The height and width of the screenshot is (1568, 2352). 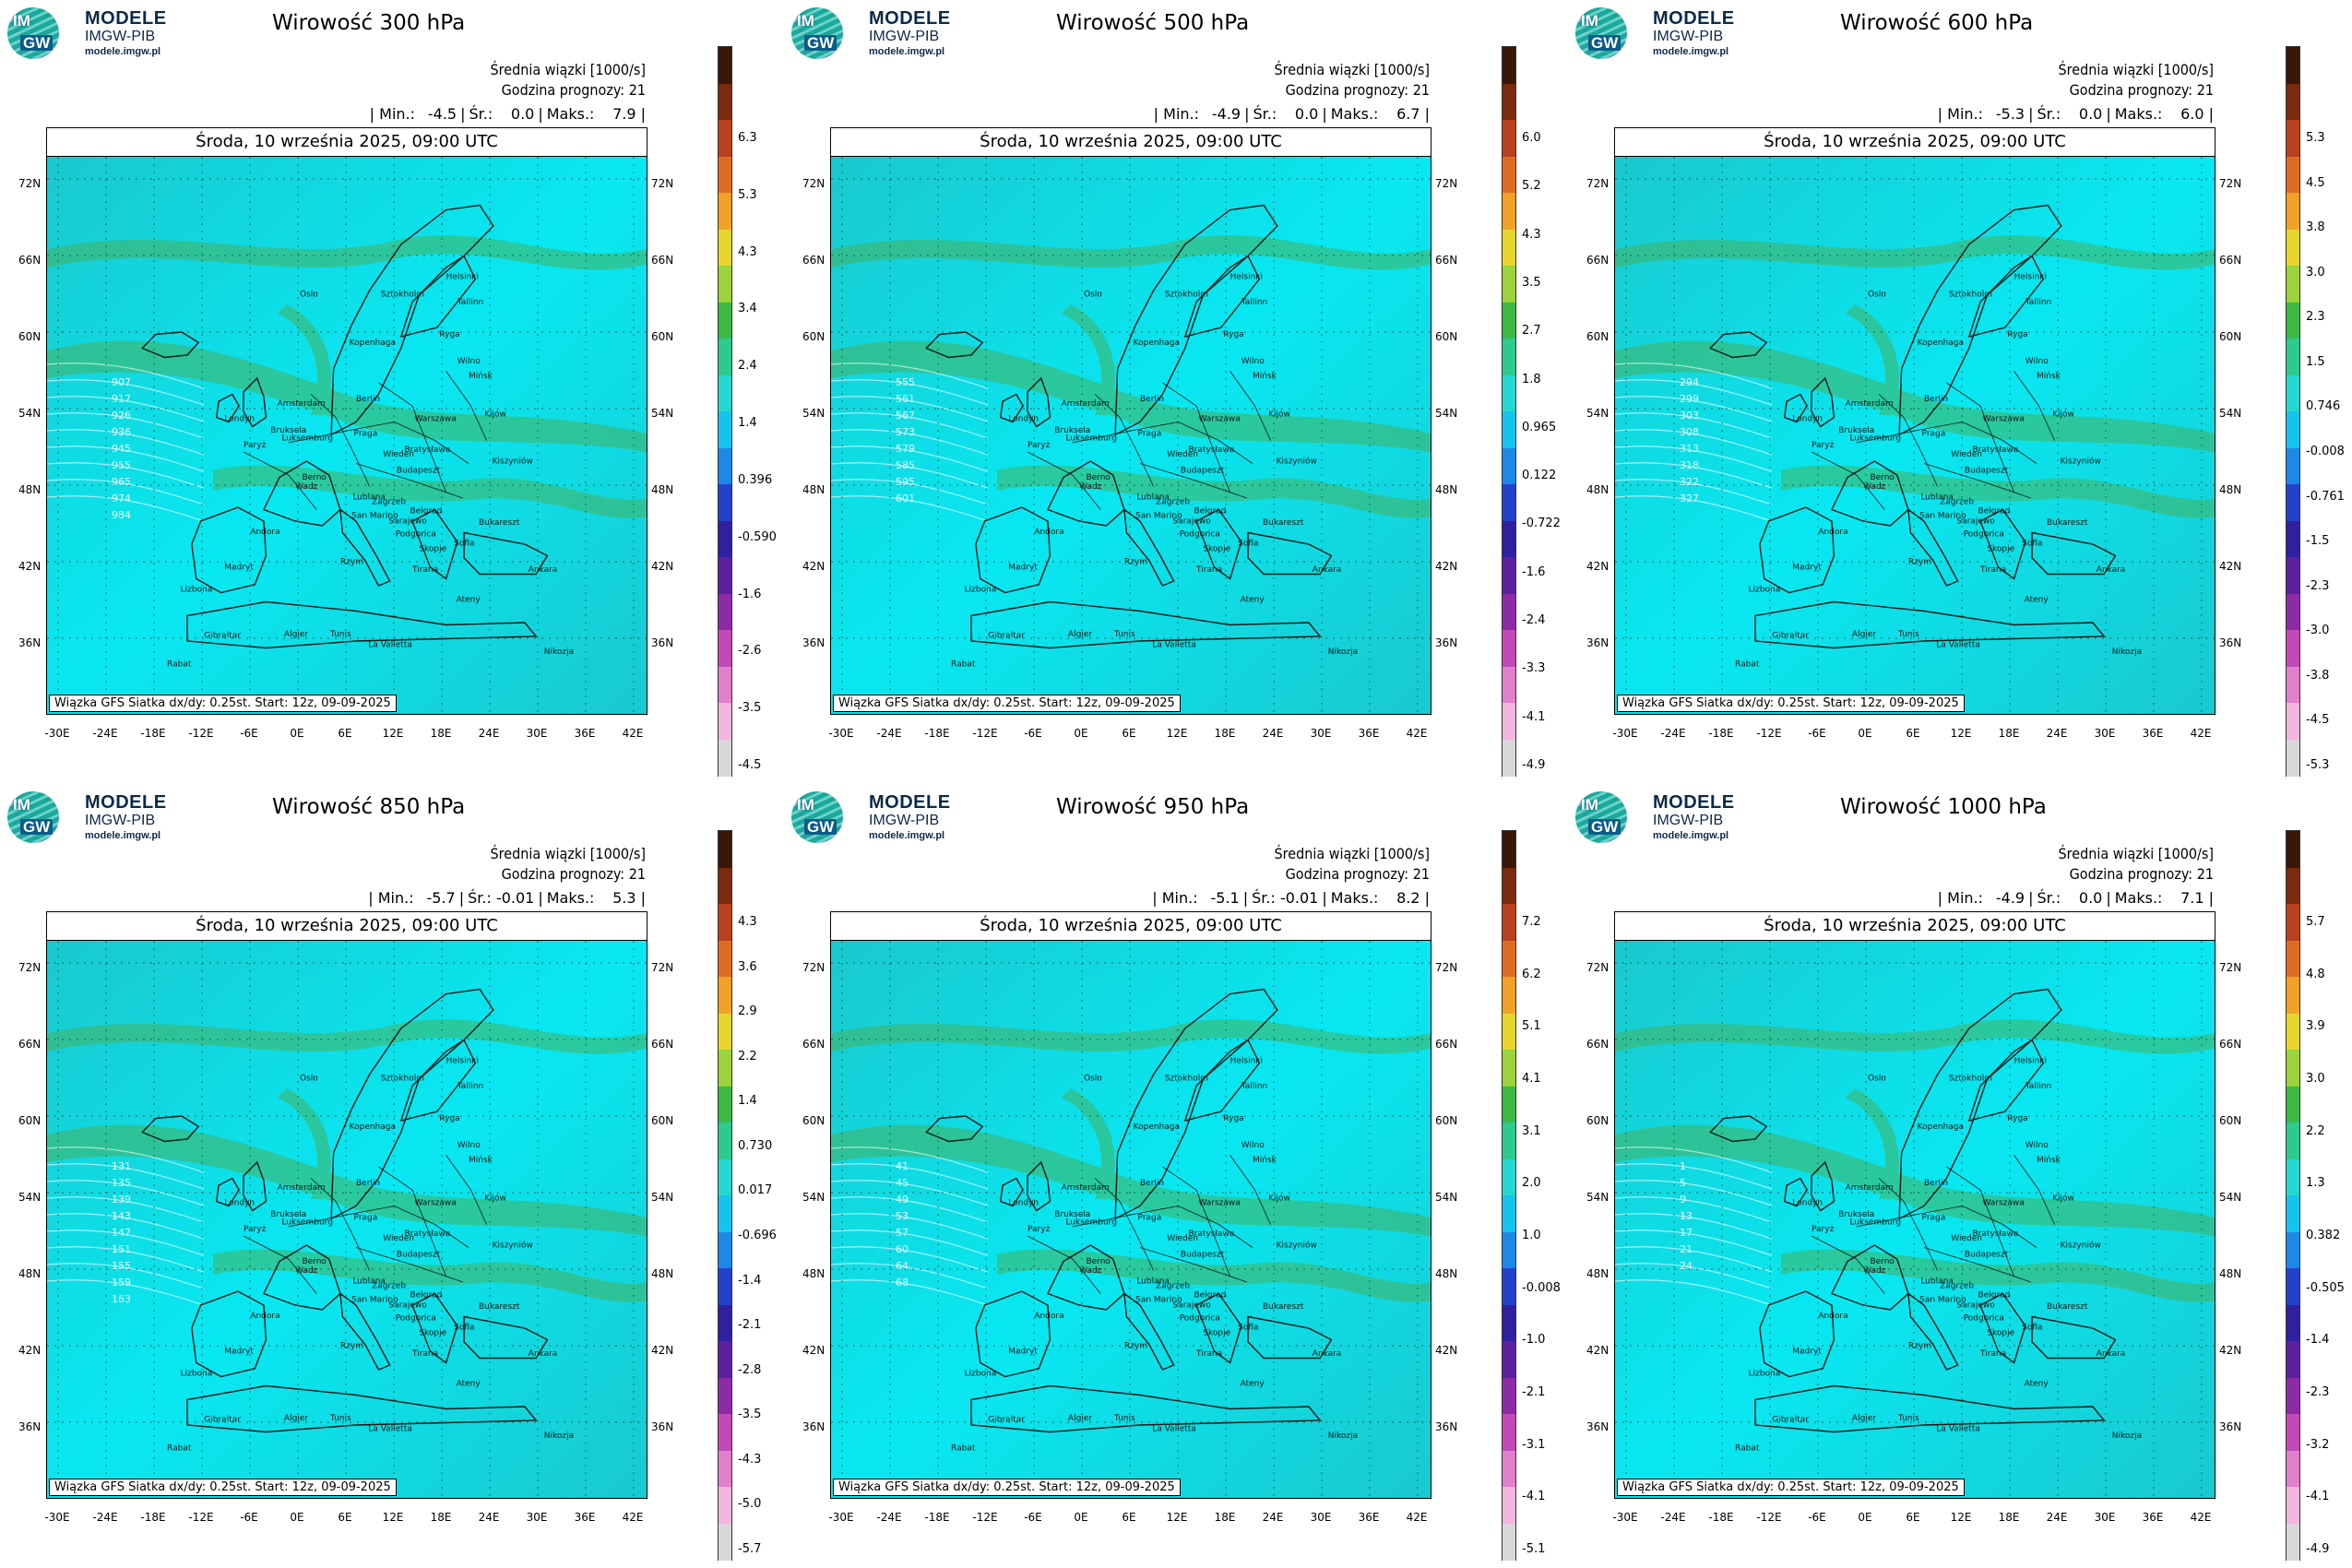 What do you see at coordinates (179, 1449) in the screenshot?
I see `city-label: Rabat` at bounding box center [179, 1449].